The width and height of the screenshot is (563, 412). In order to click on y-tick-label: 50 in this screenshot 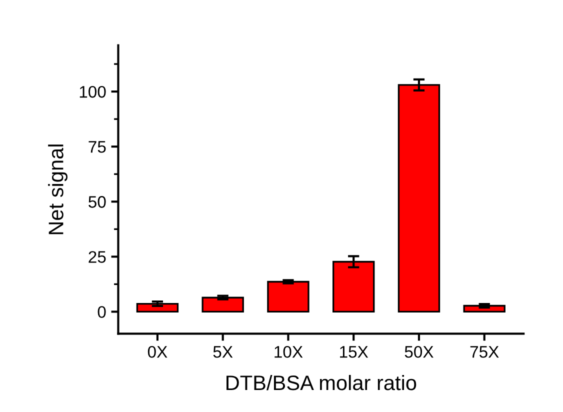, I will do `click(97, 202)`.